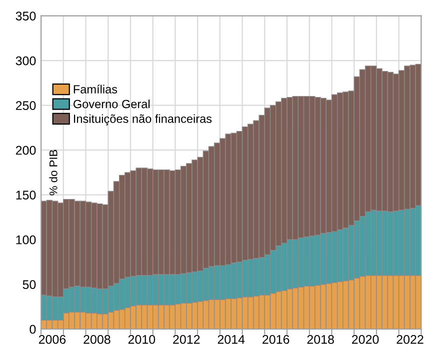 The image size is (432, 352). What do you see at coordinates (26, 16) in the screenshot?
I see `y-tick-label: 350` at bounding box center [26, 16].